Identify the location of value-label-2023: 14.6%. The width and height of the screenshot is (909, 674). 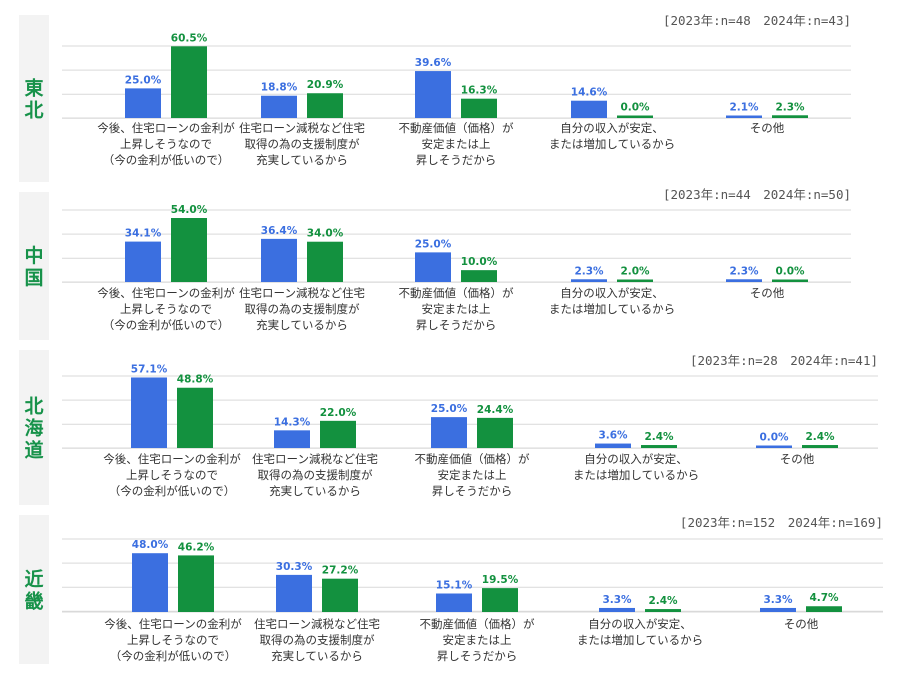
(589, 93).